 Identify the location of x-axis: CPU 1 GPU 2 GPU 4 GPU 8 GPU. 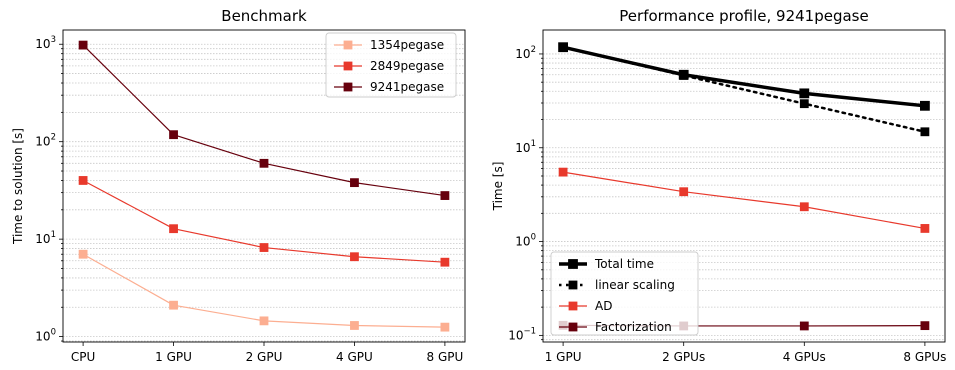
(267, 353).